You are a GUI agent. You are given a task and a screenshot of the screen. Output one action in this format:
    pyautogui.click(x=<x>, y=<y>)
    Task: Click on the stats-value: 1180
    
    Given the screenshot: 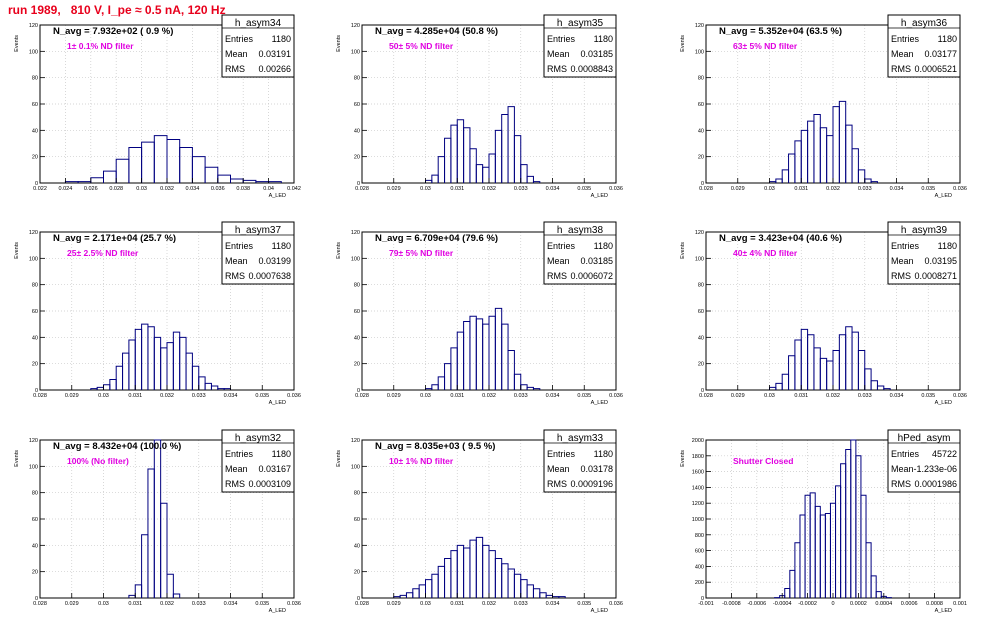 What is the action you would take?
    pyautogui.click(x=603, y=454)
    